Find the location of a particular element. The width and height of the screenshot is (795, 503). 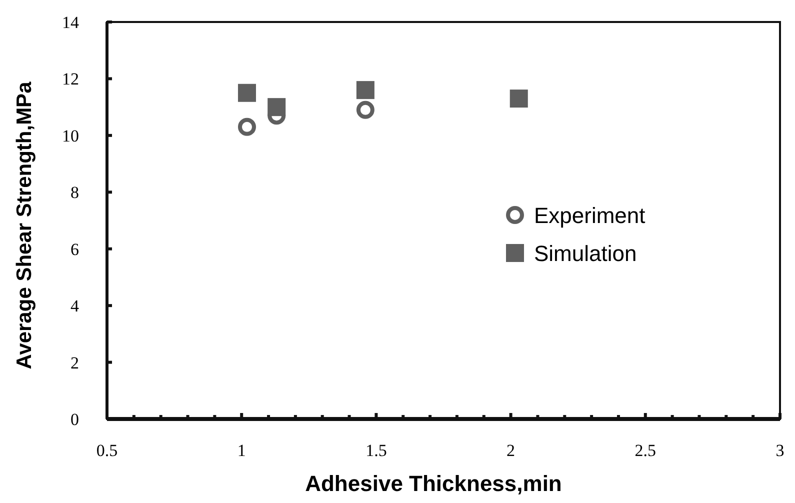

y-tick-label: 12 is located at coordinates (70, 79).